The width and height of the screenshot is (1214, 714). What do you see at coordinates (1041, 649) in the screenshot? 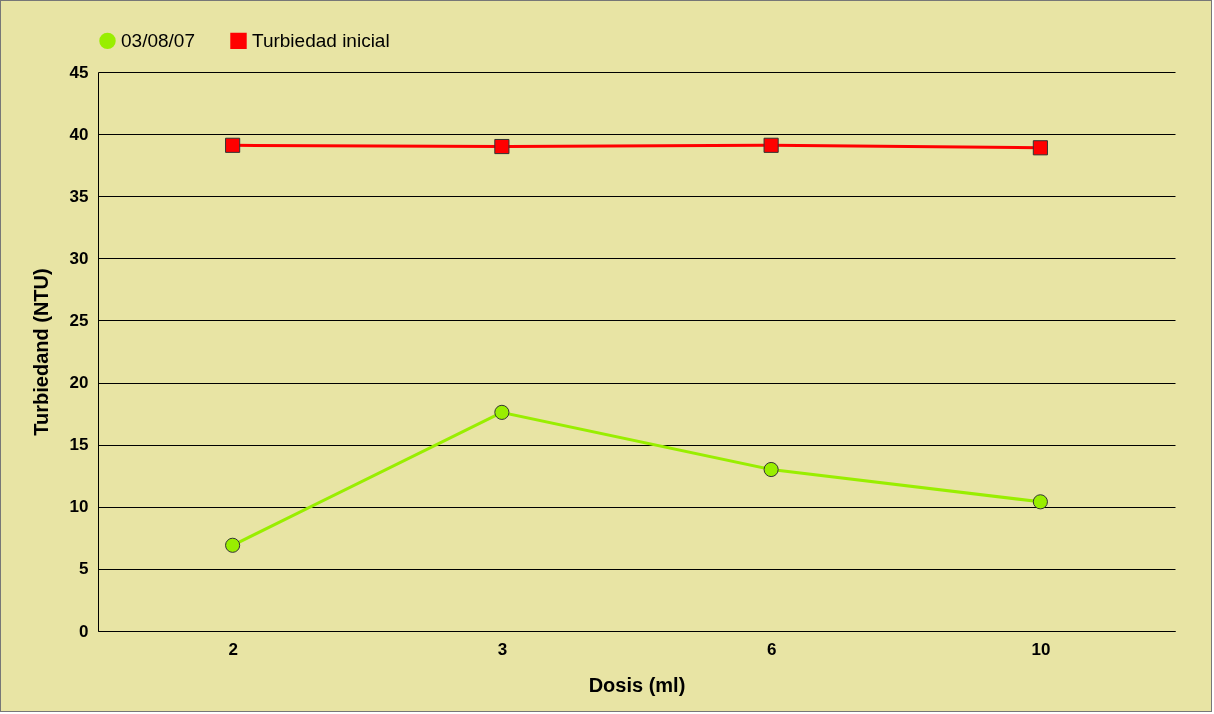
I see `x-tick-label: 10` at bounding box center [1041, 649].